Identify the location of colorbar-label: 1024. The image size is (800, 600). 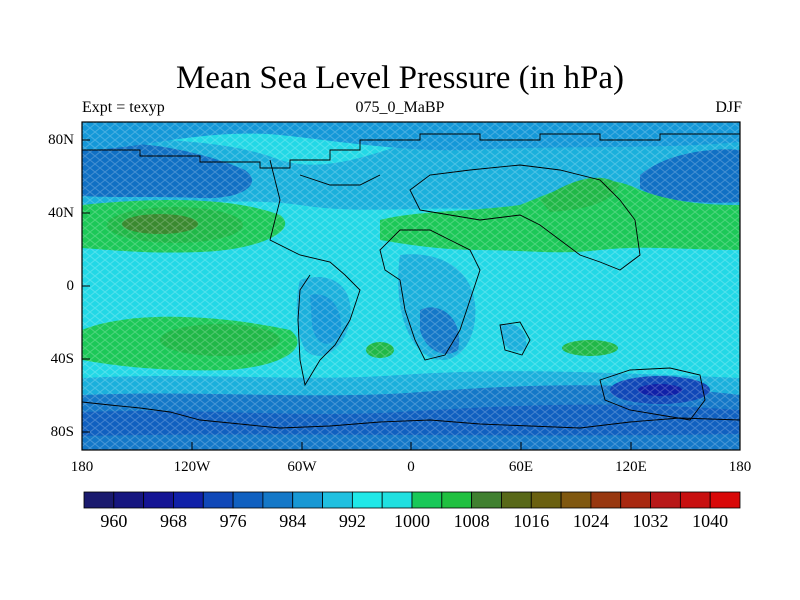
(590, 521).